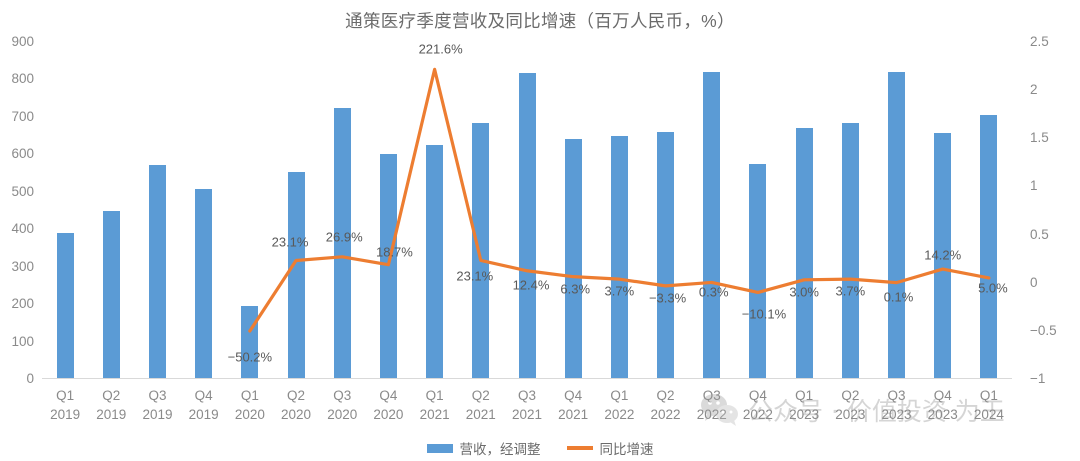 The height and width of the screenshot is (461, 1080). What do you see at coordinates (579, 448) in the screenshot?
I see `legend-line-swatch` at bounding box center [579, 448].